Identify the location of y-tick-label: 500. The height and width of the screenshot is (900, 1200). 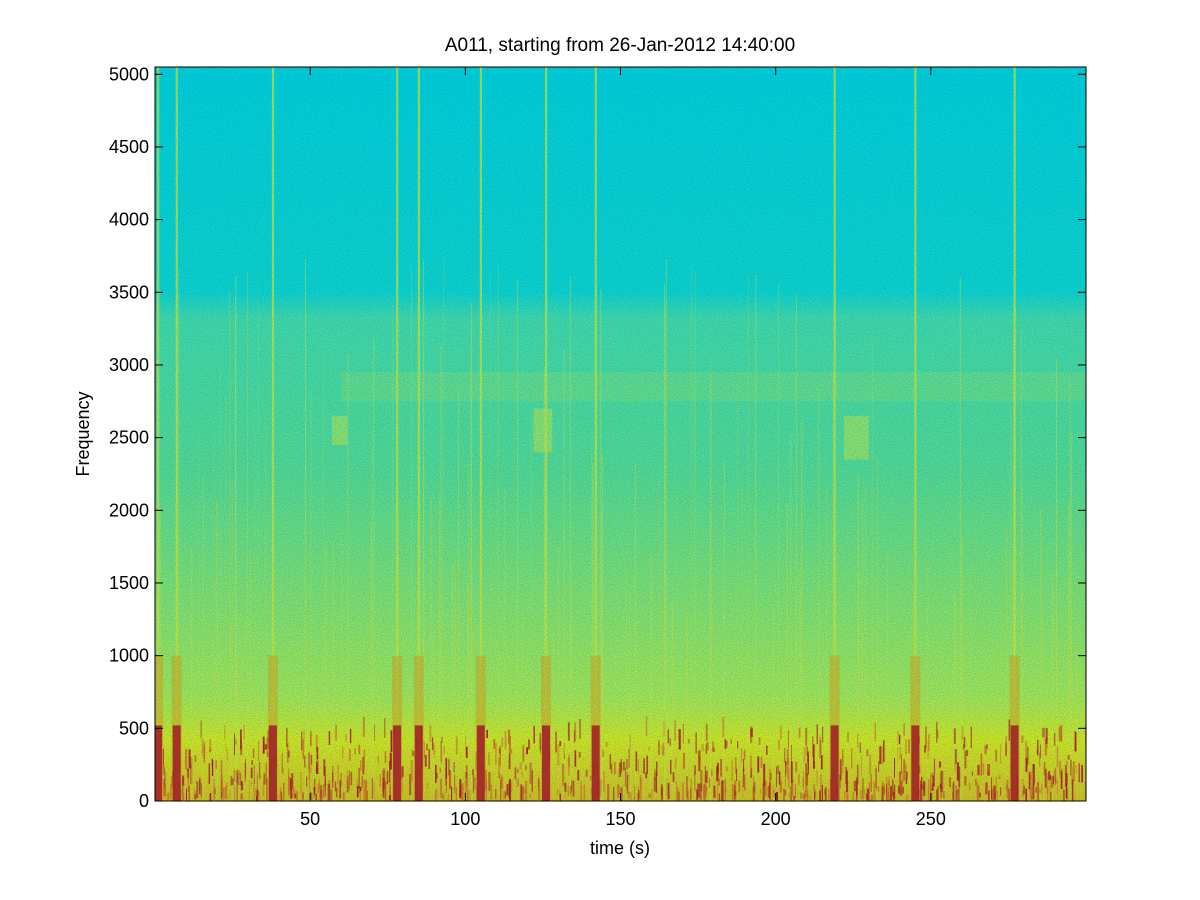
(134, 728).